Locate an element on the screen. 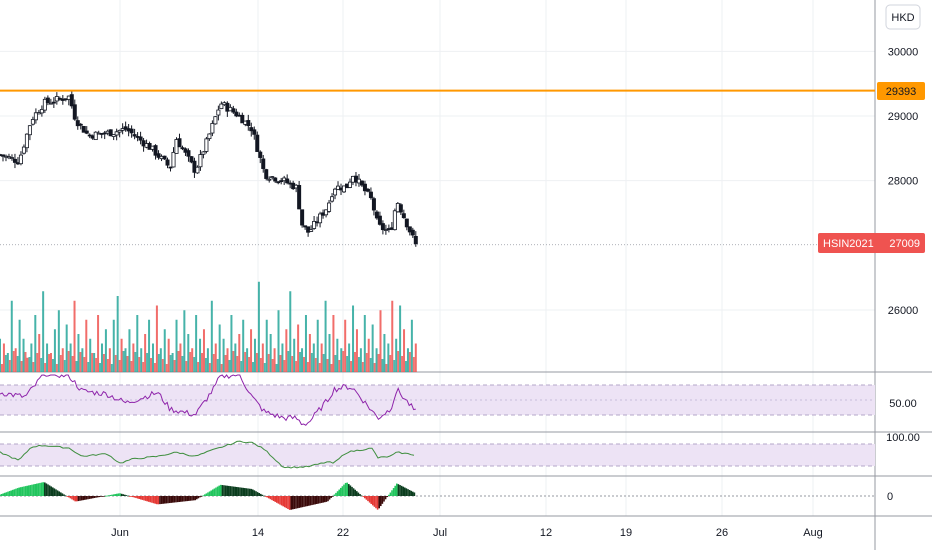 This screenshot has height=555, width=932. stoch-band is located at coordinates (437, 455).